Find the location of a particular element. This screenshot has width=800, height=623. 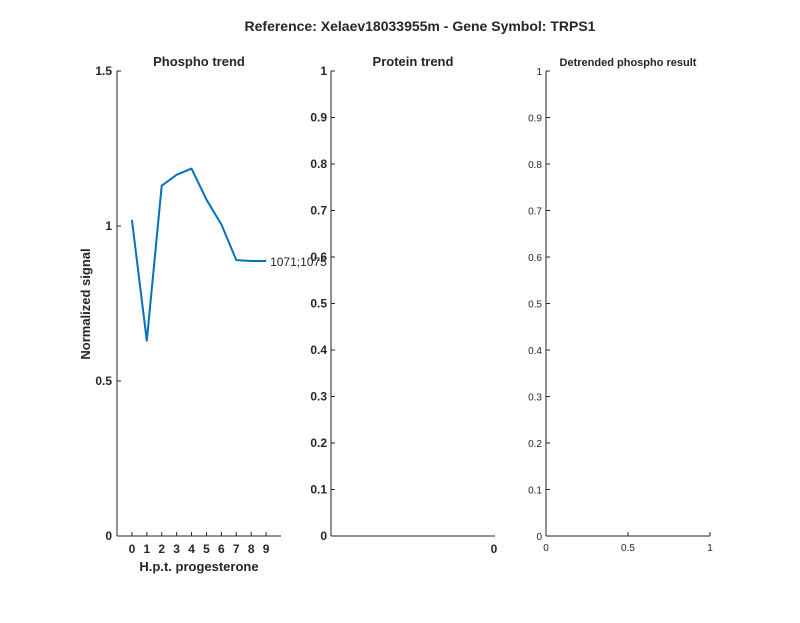

protein-y-tick-label: 0 is located at coordinates (323, 536).